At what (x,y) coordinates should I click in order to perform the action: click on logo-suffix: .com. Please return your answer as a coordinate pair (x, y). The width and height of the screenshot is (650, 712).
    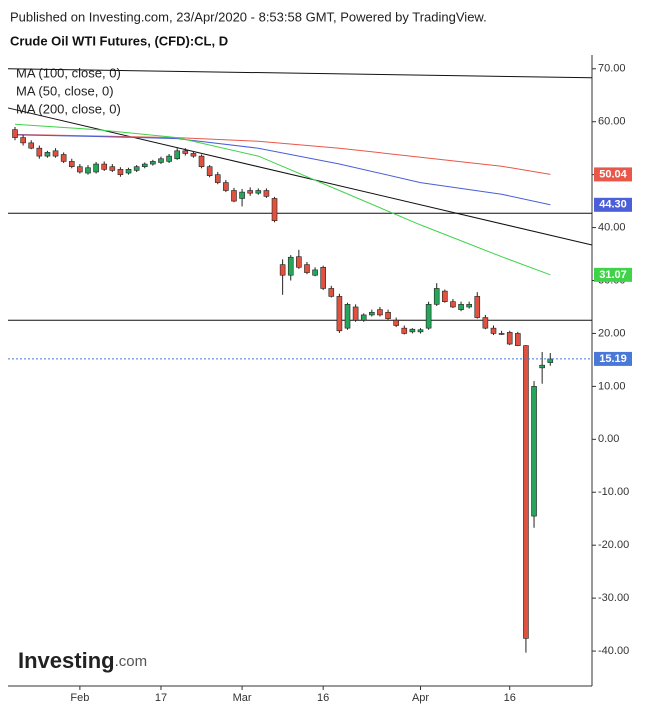
    Looking at the image, I should click on (131, 661).